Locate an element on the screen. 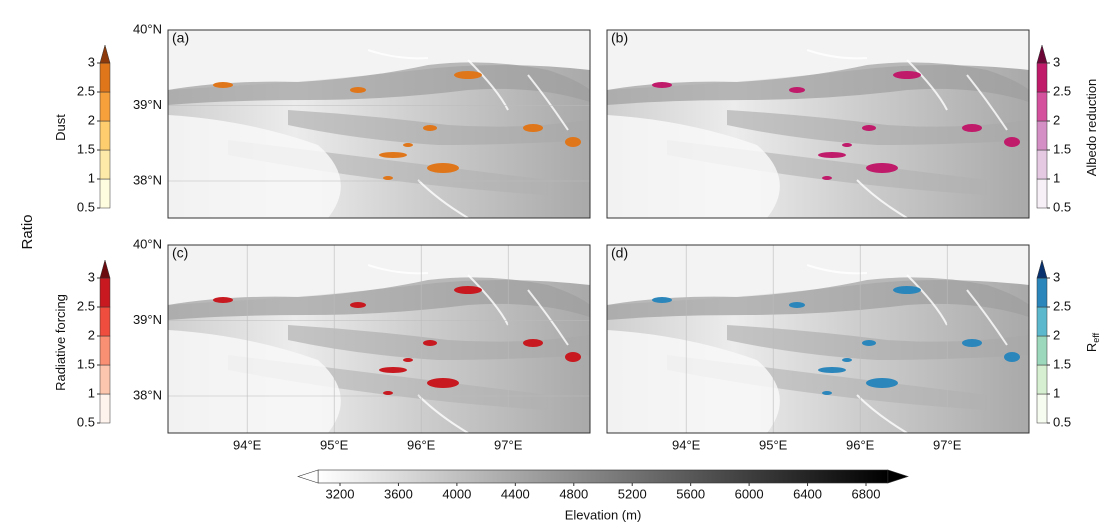 Image resolution: width=1110 pixels, height=528 pixels. colorbar-label: Albedo reduction is located at coordinates (1091, 128).